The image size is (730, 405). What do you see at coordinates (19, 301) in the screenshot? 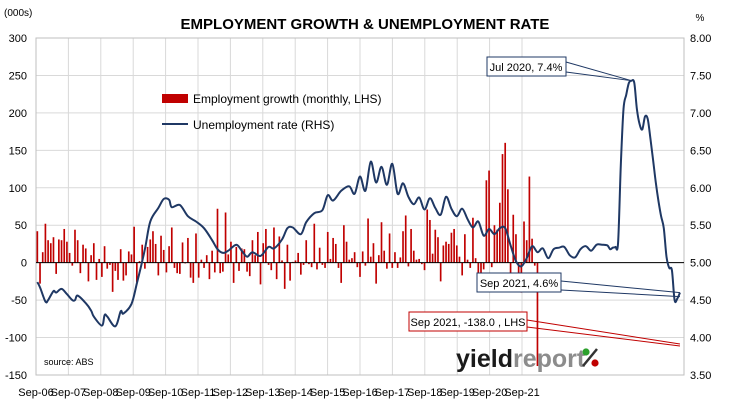
I see `left-tick-label: -50` at bounding box center [19, 301].